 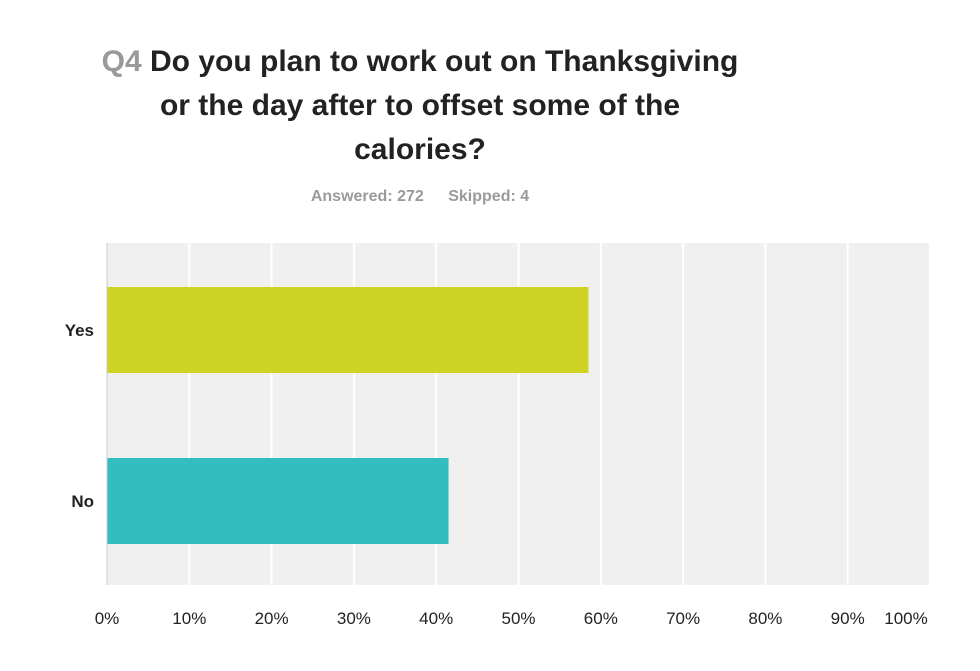 What do you see at coordinates (79, 416) in the screenshot?
I see `category-labels: Yes No` at bounding box center [79, 416].